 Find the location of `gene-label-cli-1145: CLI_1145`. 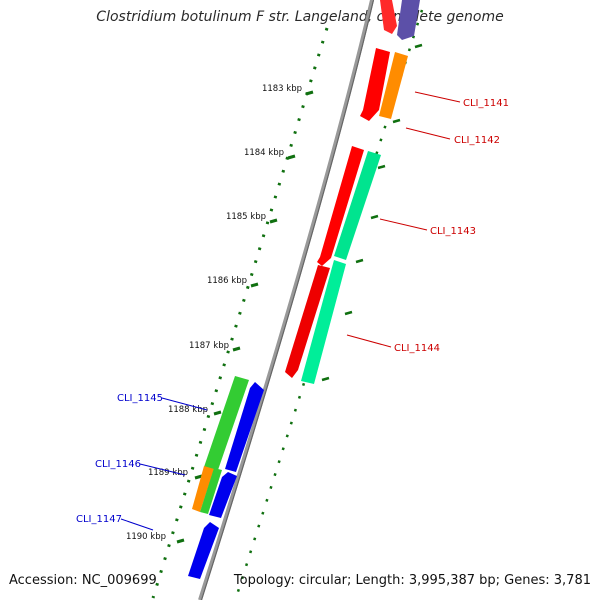

gene-label-cli-1145: CLI_1145 is located at coordinates (140, 398).